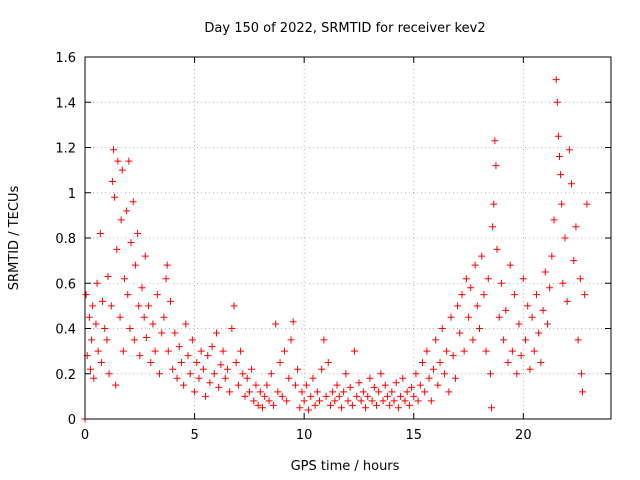  Describe the element at coordinates (304, 435) in the screenshot. I see `x-tick-label: 10` at that location.